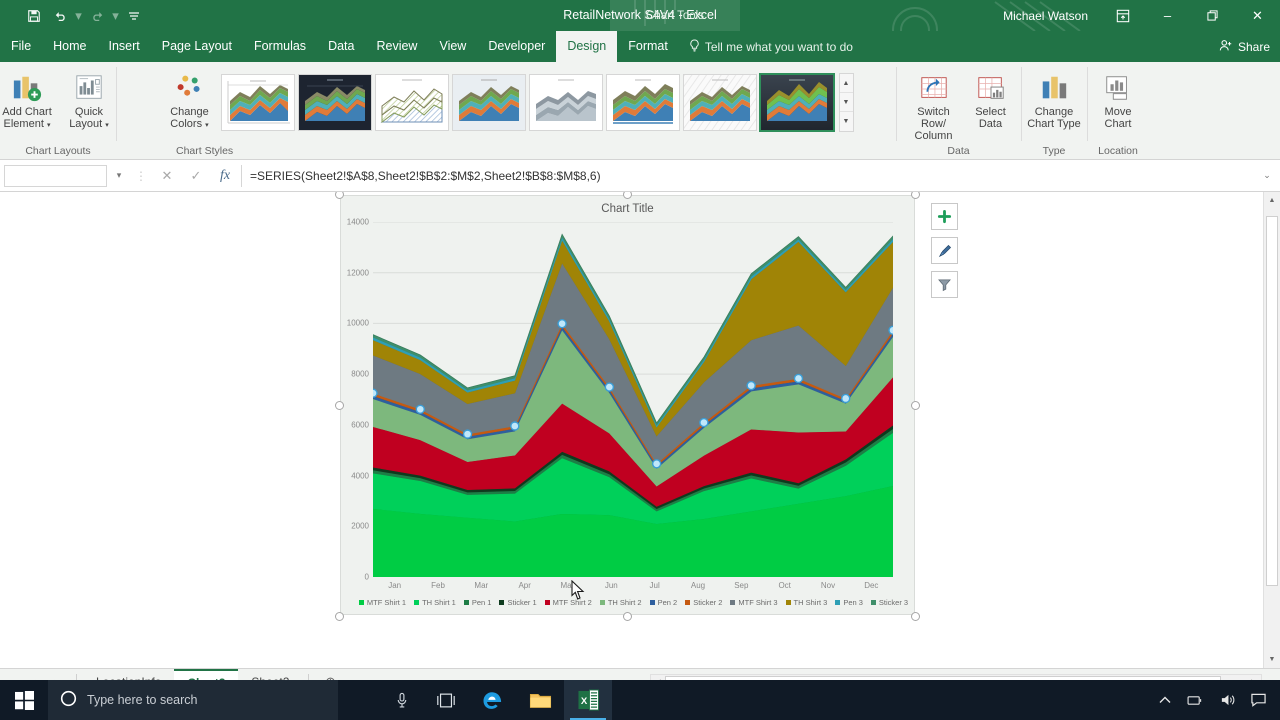  What do you see at coordinates (588, 700) in the screenshot?
I see `excel-taskbar-icon: X` at bounding box center [588, 700].